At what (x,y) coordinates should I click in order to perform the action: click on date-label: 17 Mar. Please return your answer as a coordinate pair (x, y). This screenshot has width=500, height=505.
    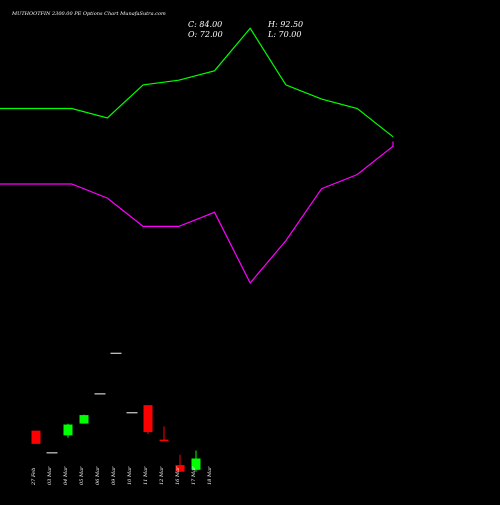
    Looking at the image, I should click on (194, 475).